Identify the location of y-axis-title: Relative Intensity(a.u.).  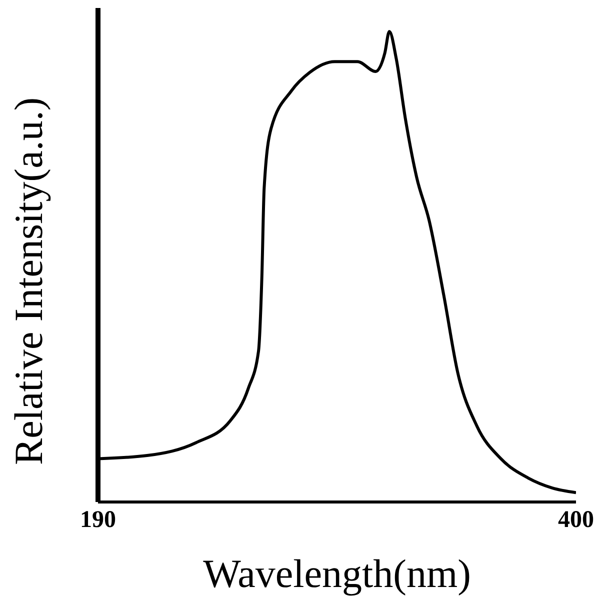
(29, 281).